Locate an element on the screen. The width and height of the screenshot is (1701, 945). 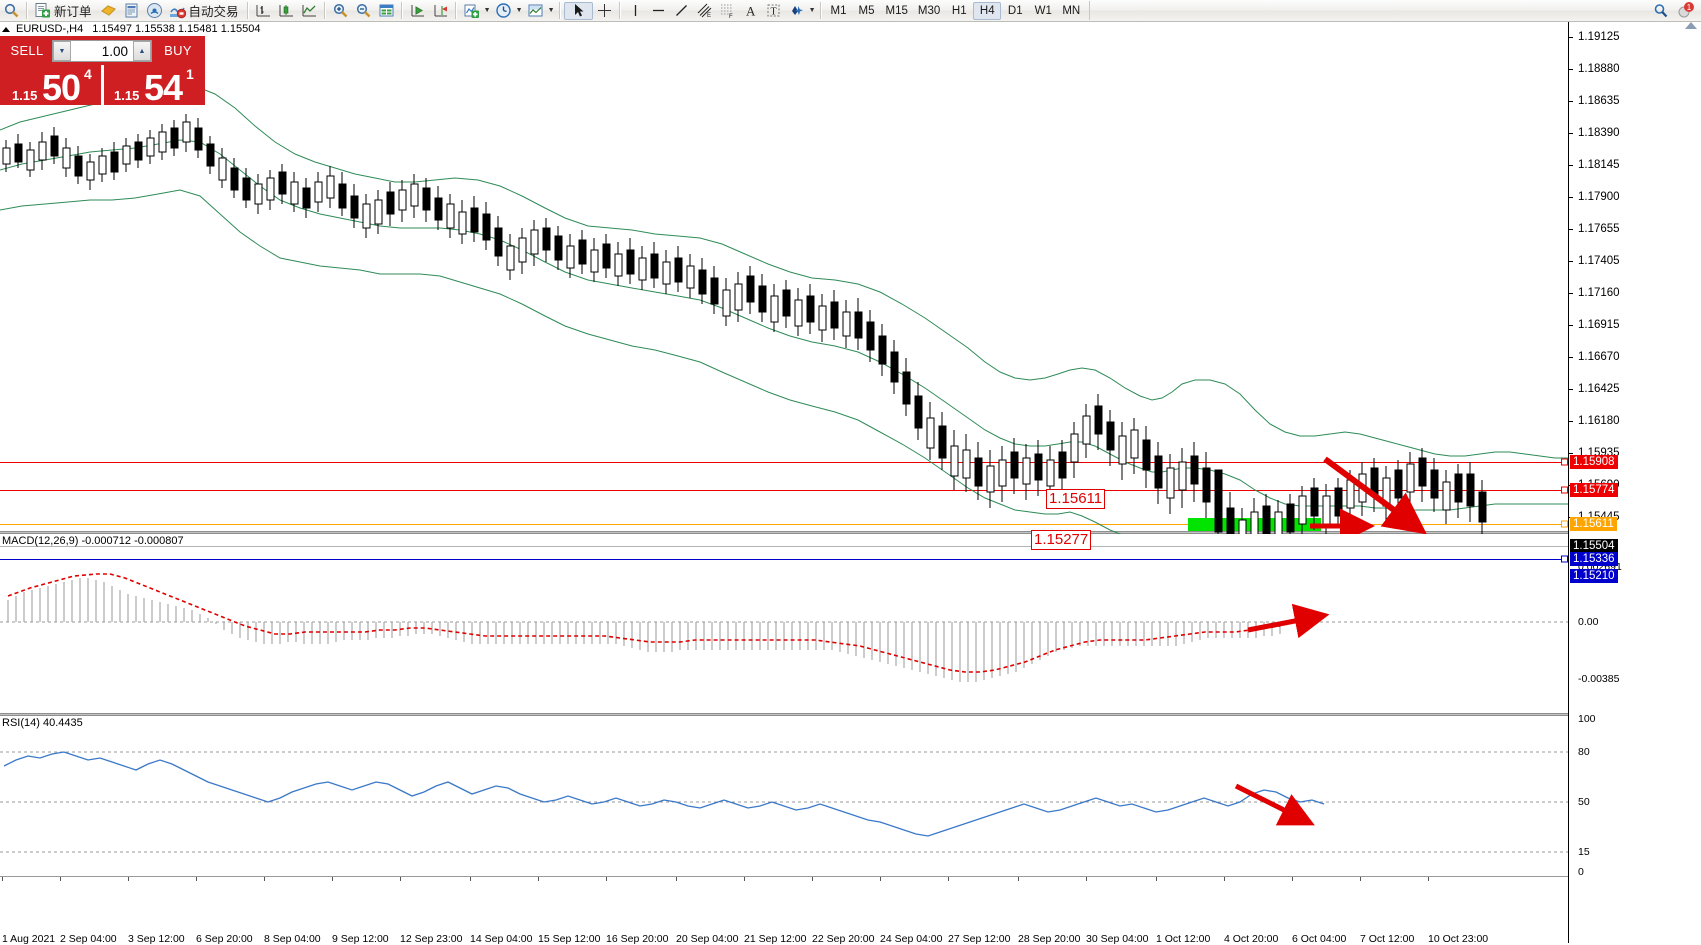
templates-button is located at coordinates (535, 11).